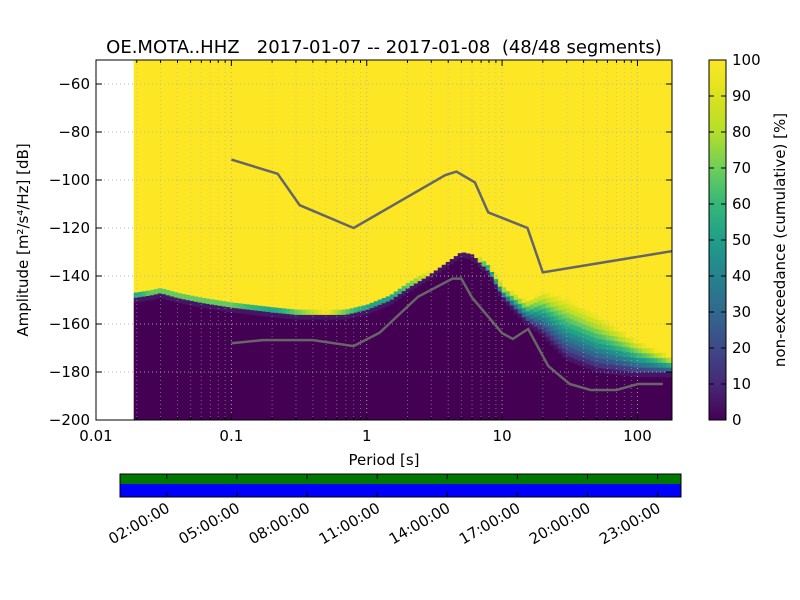 The image size is (800, 600). What do you see at coordinates (279, 523) in the screenshot?
I see `segments-tick-label: 08:00:00` at bounding box center [279, 523].